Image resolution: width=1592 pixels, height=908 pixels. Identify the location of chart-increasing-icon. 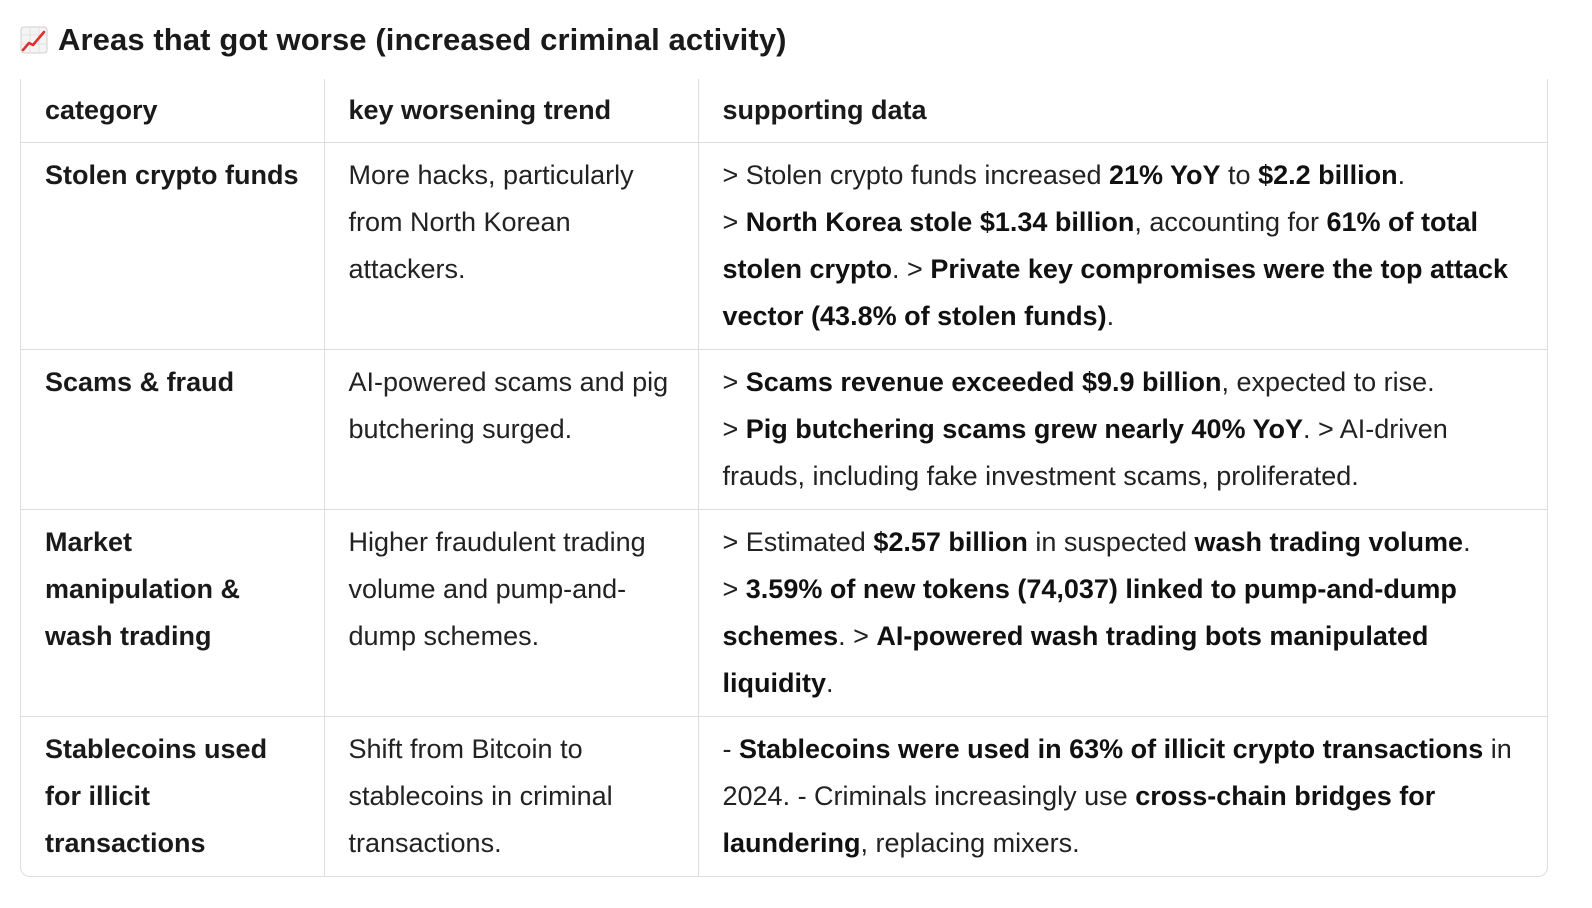
(34, 40).